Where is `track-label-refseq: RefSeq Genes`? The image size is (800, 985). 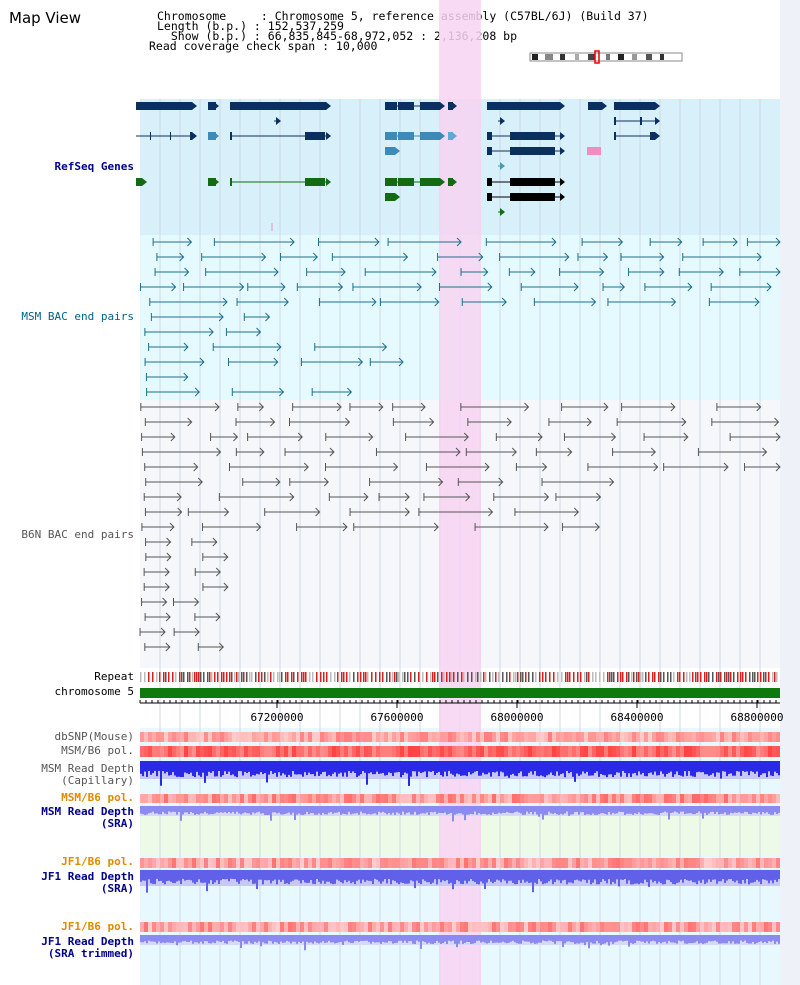
track-label-refseq: RefSeq Genes is located at coordinates (94, 166).